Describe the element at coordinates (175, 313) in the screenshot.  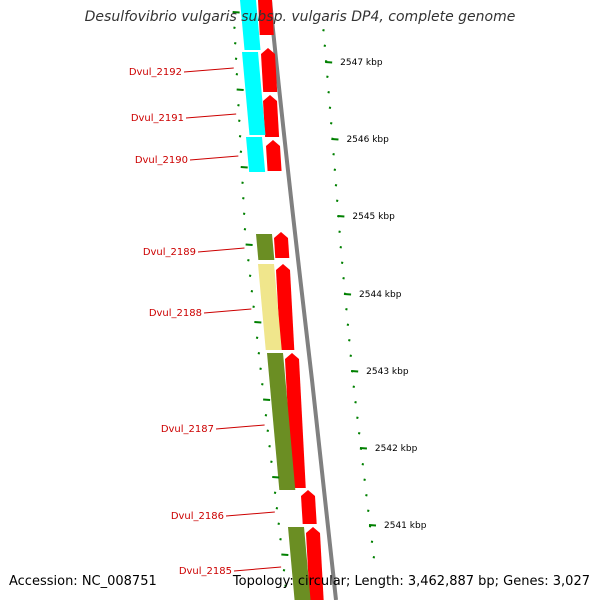
I see `gene-label: Dvul_2188` at that location.